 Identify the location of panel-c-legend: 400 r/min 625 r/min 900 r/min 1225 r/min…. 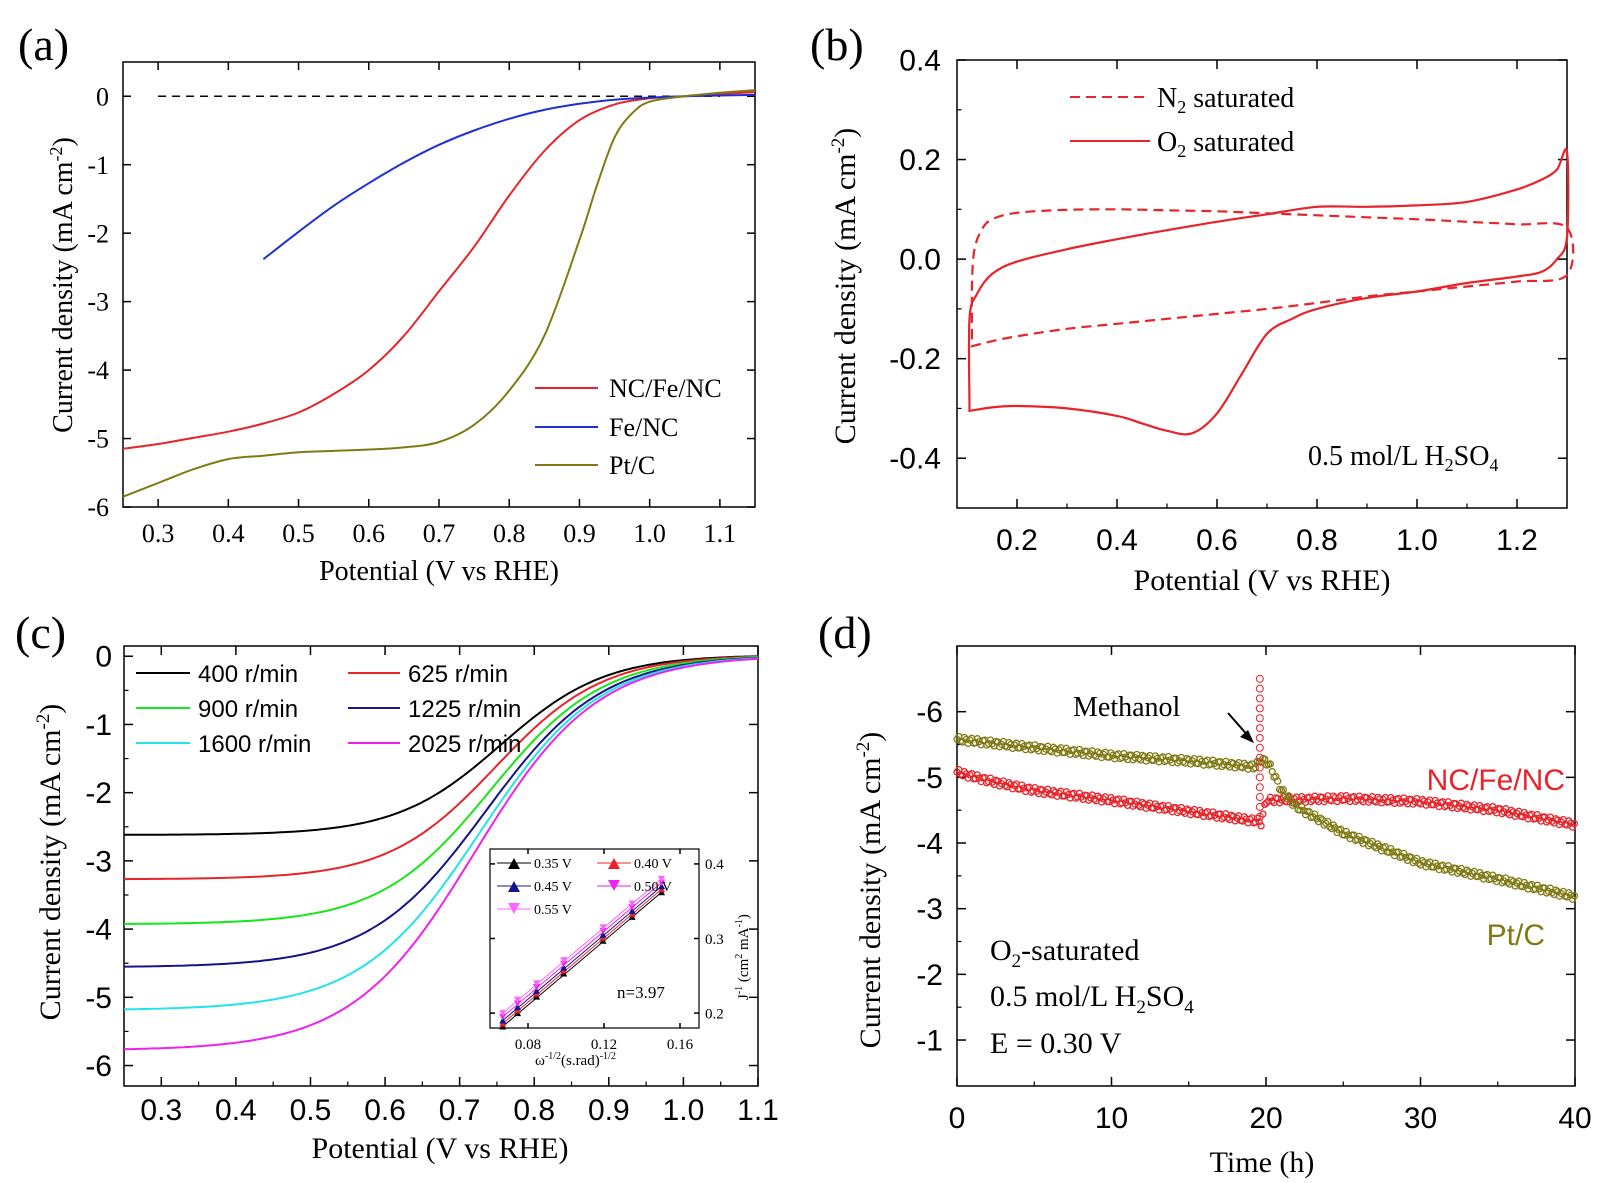
(328, 709).